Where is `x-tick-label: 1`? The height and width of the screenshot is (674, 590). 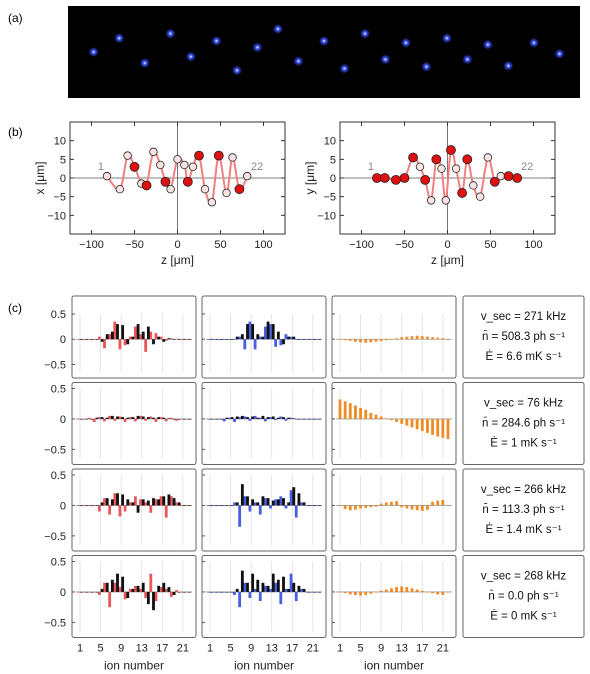
x-tick-label: 1 is located at coordinates (80, 649).